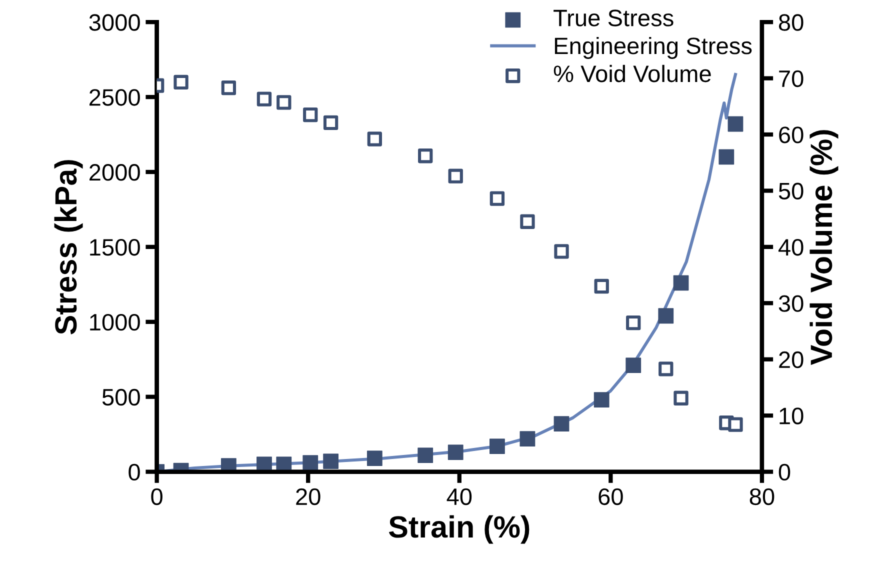 The width and height of the screenshot is (886, 581). Describe the element at coordinates (791, 303) in the screenshot. I see `y2-tick-label: 30` at that location.